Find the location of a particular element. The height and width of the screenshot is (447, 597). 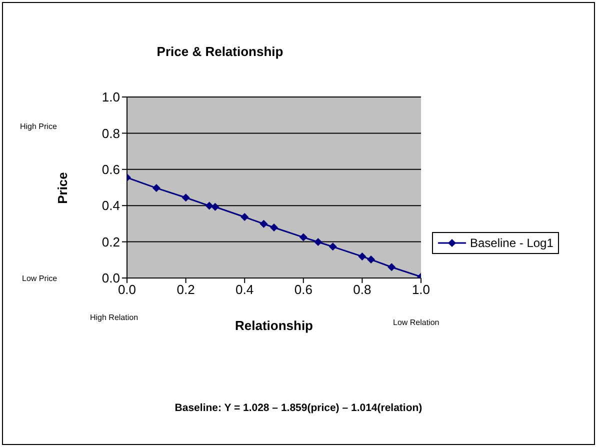

y-tick-label: 0.0 is located at coordinates (111, 278).